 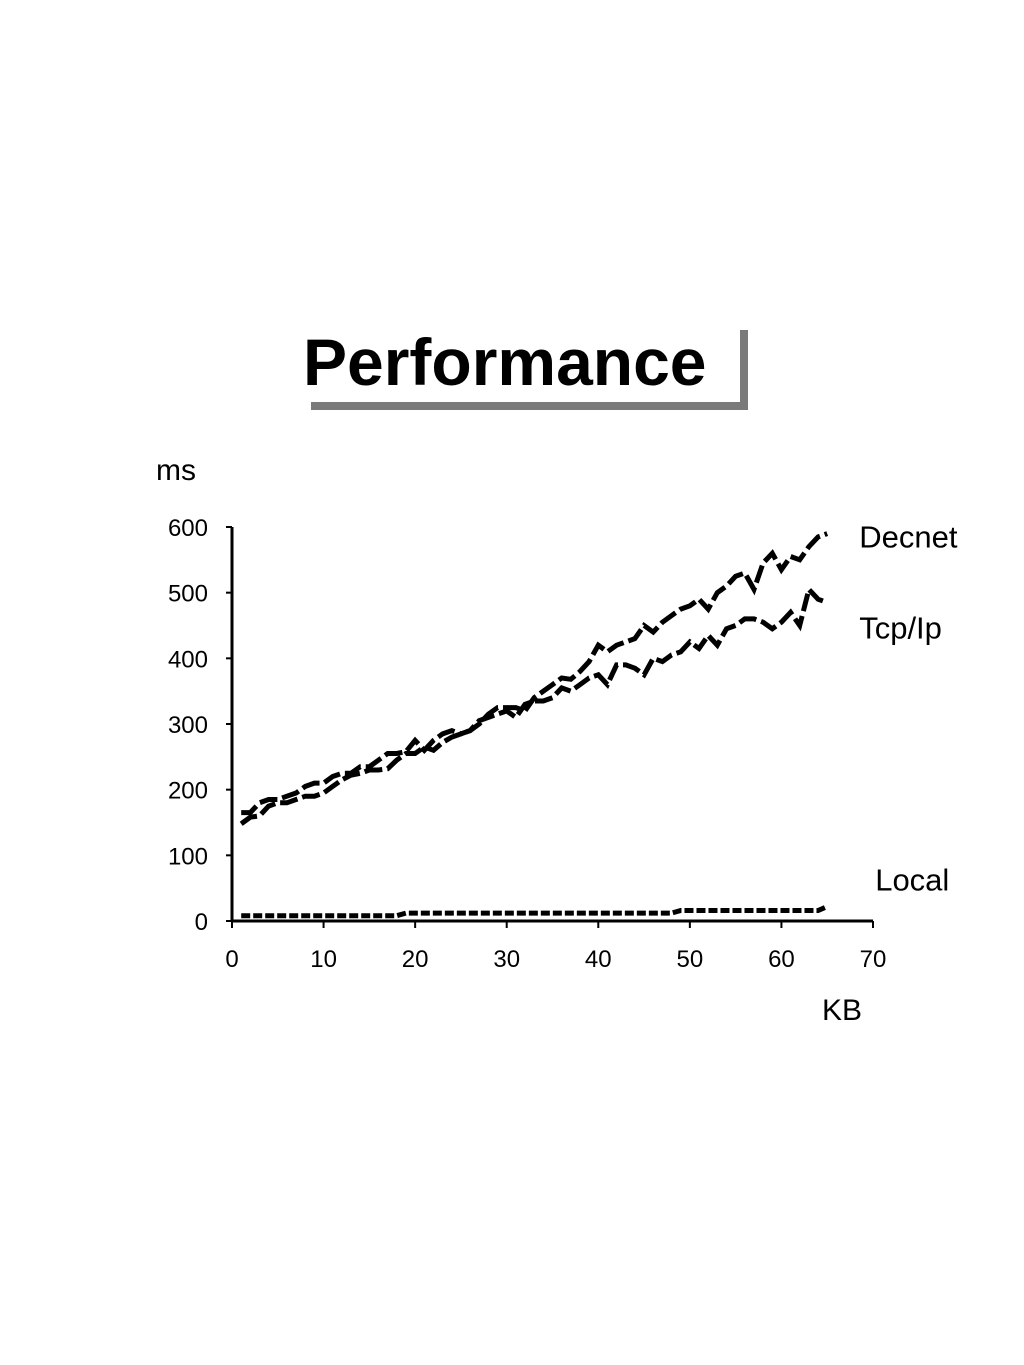 I want to click on y-axis-title: ms, so click(x=176, y=470).